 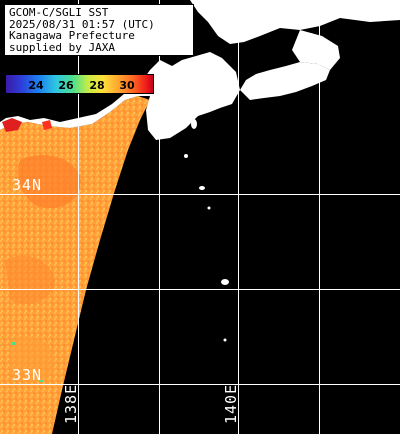 I want to click on color-scale-bar: 24 26 28 30, so click(x=79, y=84).